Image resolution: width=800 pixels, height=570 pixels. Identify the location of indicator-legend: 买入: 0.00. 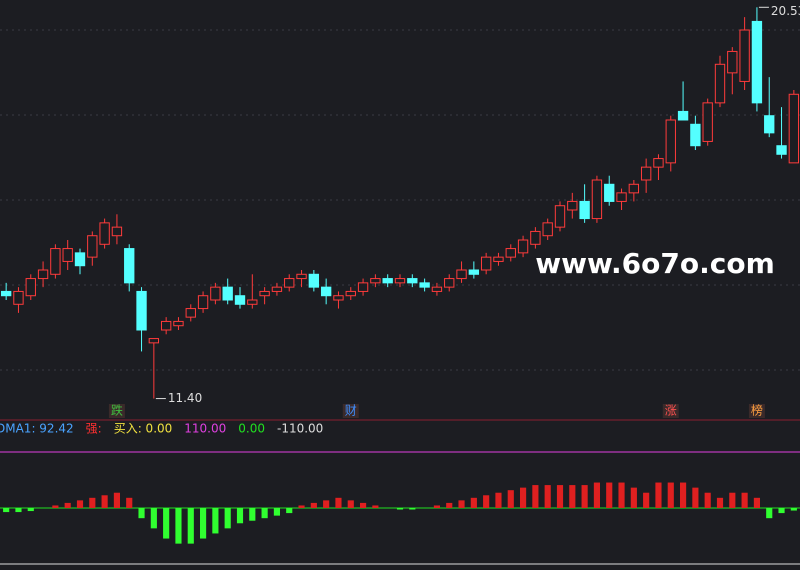
(143, 429).